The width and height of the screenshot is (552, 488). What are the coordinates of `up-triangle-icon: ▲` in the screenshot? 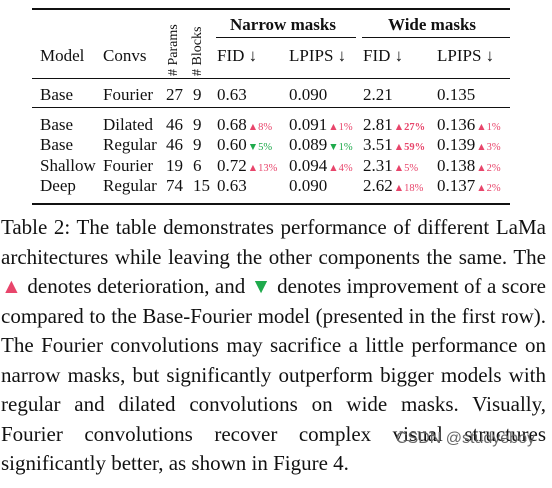 It's located at (11, 286).